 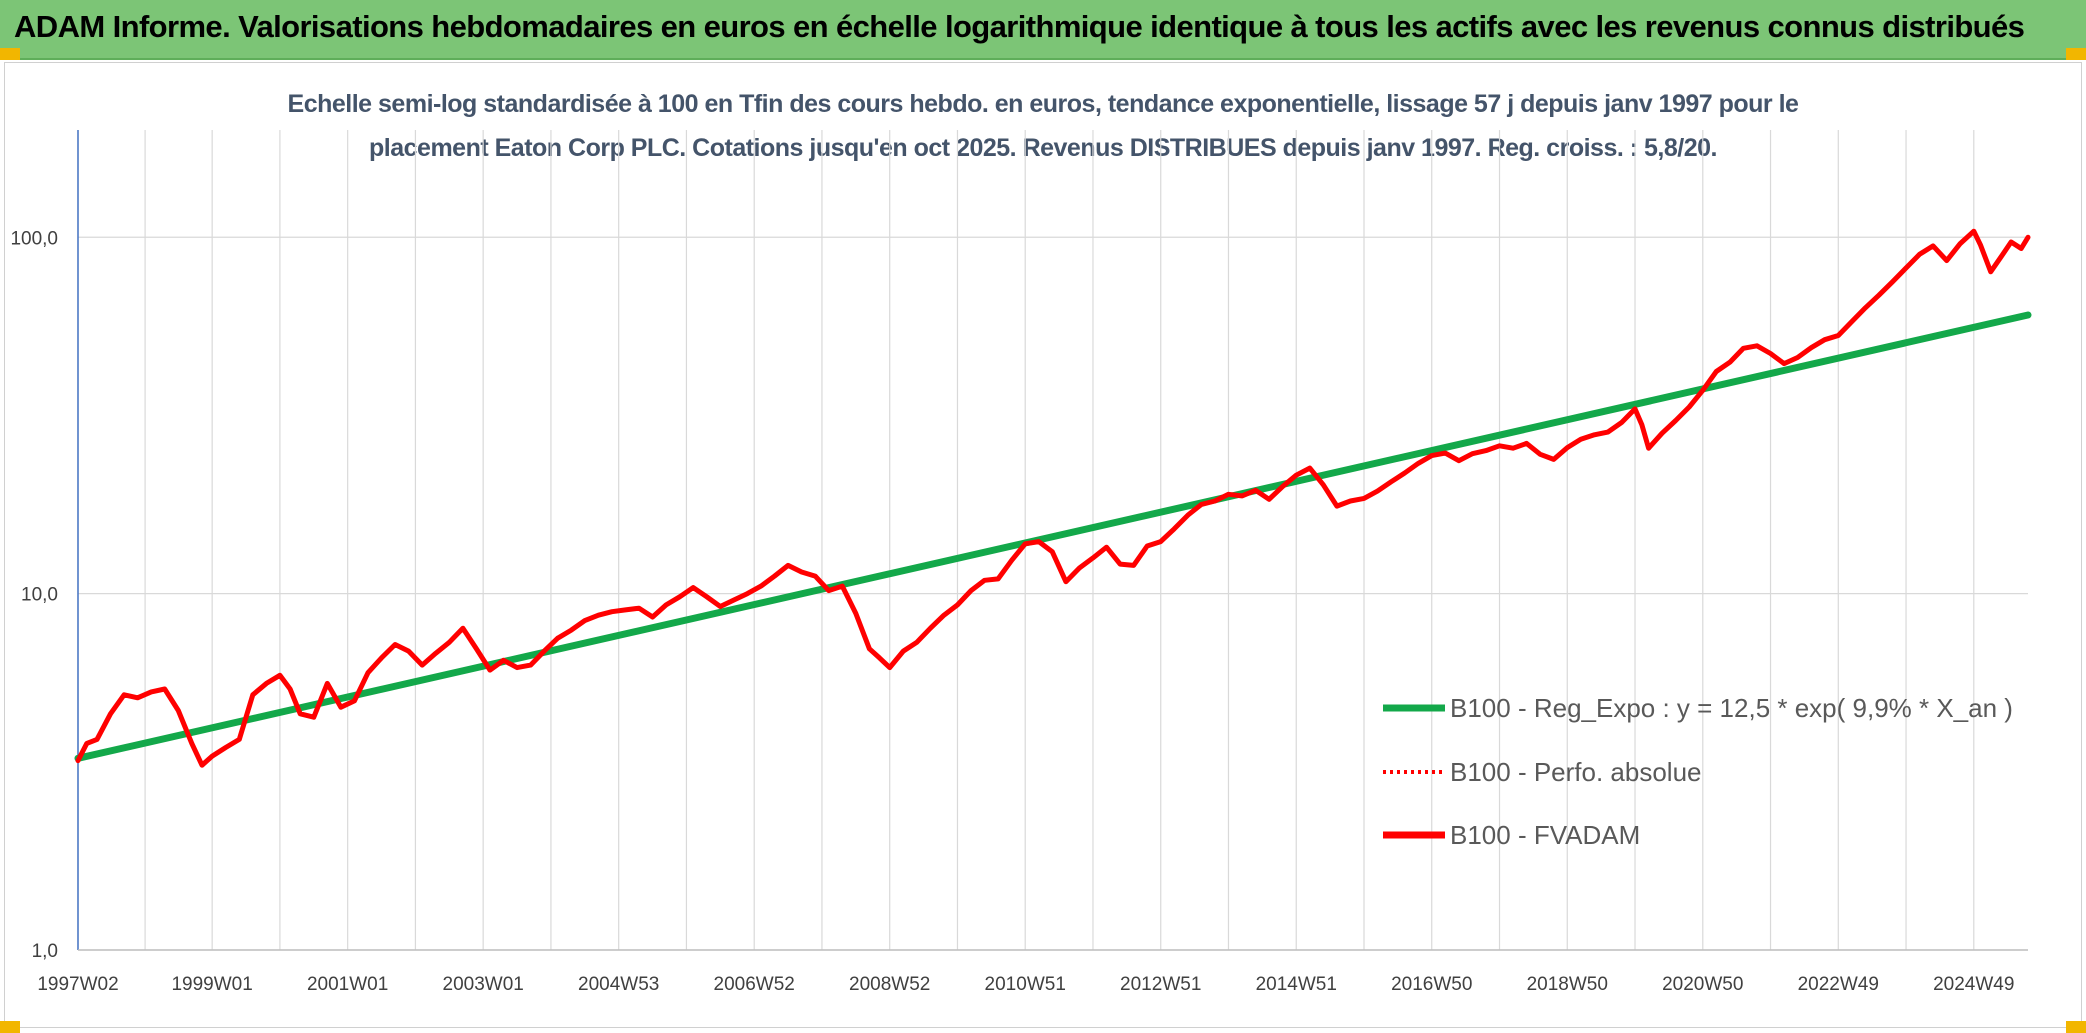 I want to click on corner-accent-bottom-left, so click(x=10, y=1027).